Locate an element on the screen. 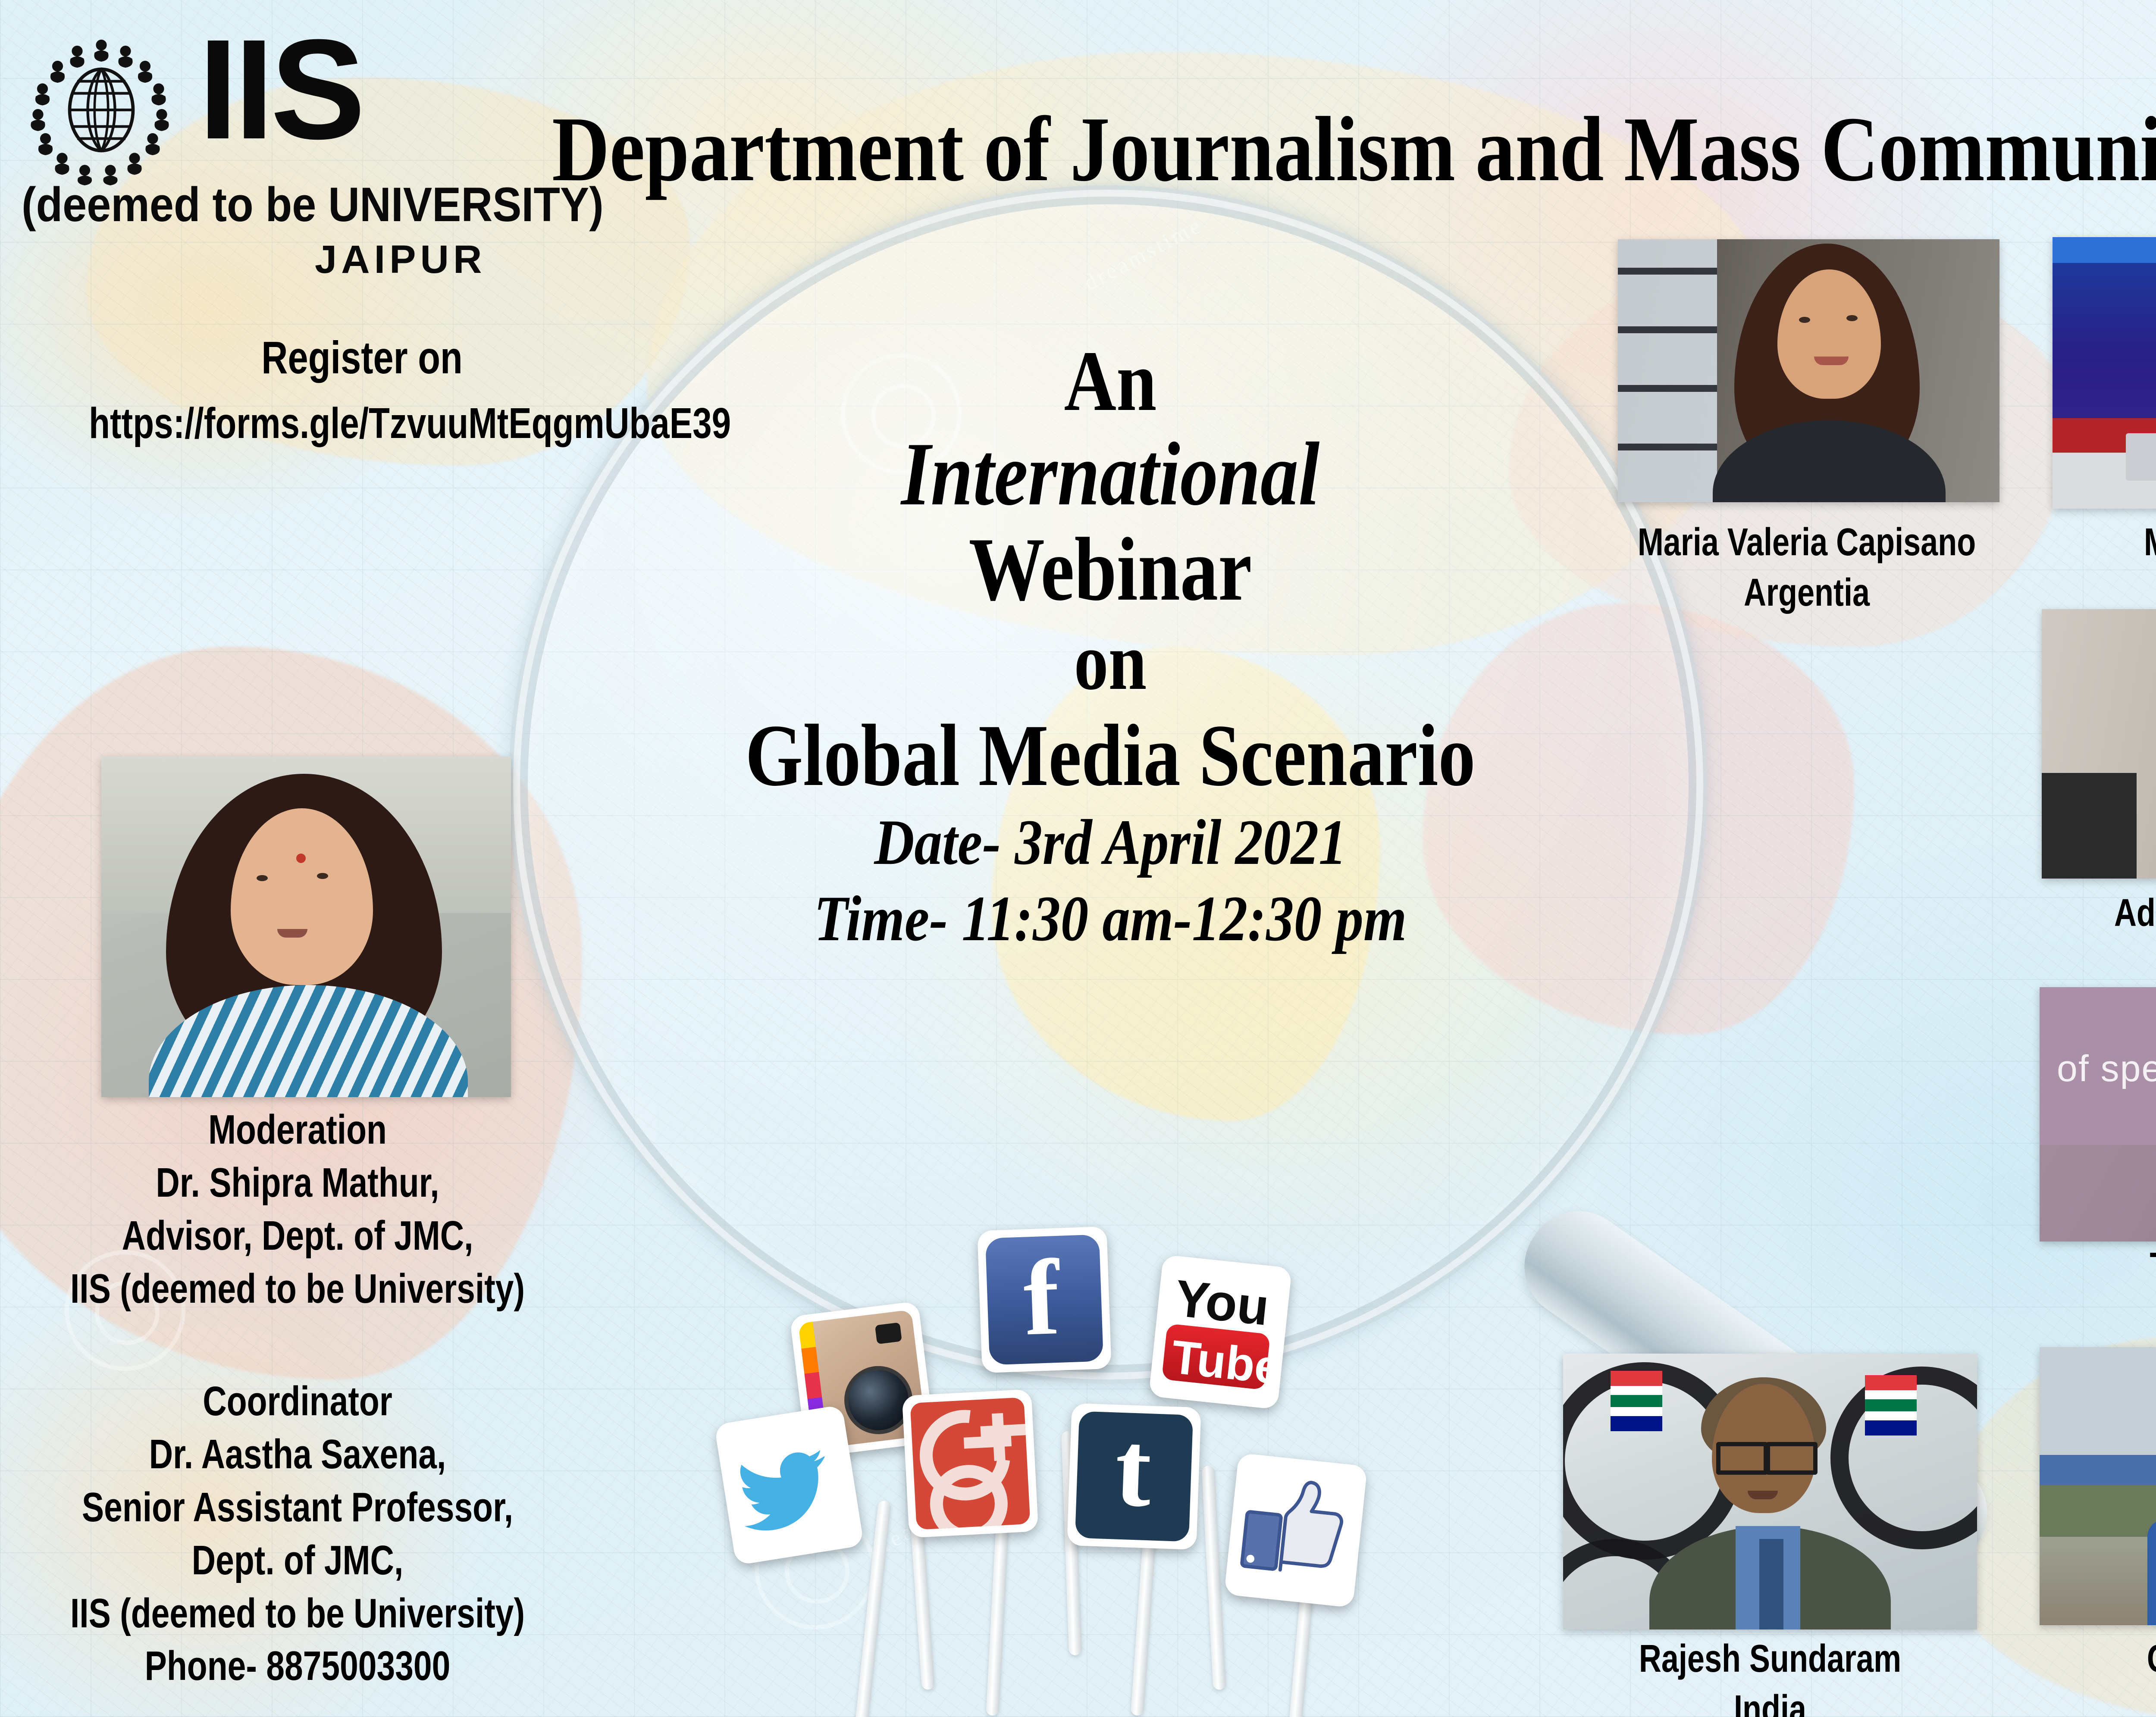 This screenshot has height=1717, width=2156. moderator-face is located at coordinates (302, 896).